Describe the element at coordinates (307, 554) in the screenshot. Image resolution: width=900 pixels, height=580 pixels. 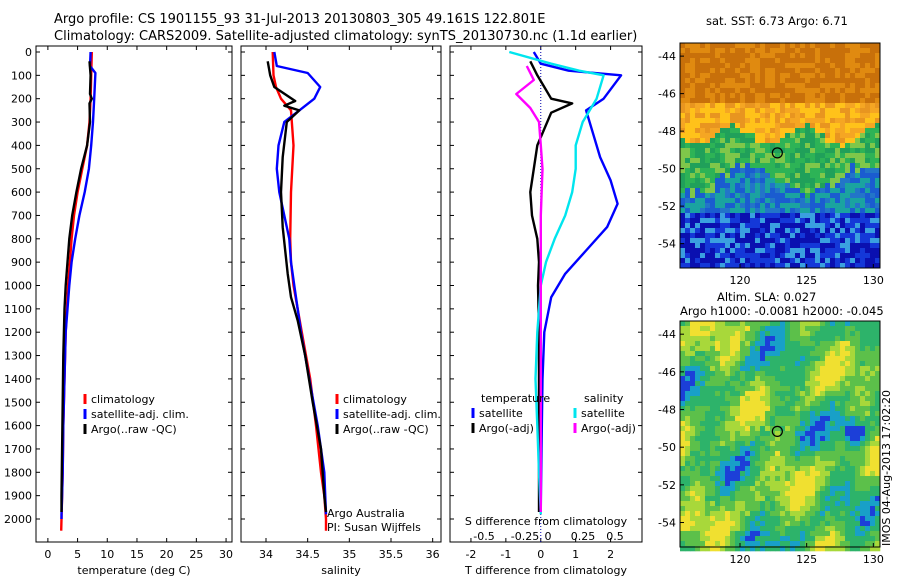
I see `x-tick-label: 34.5` at that location.